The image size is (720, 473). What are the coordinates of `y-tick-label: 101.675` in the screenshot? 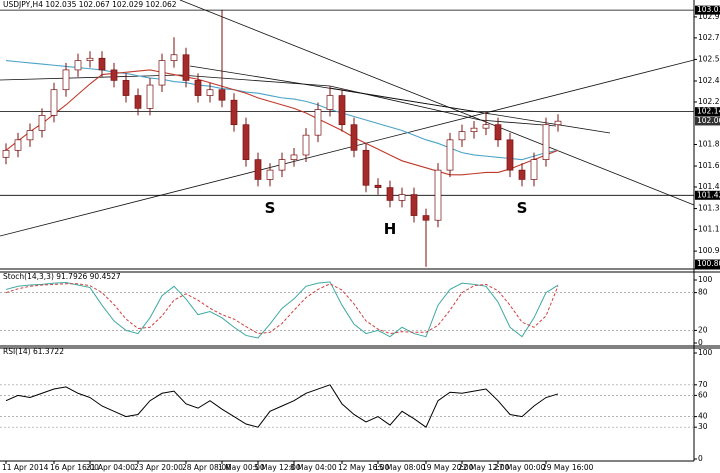 It's located at (709, 165).